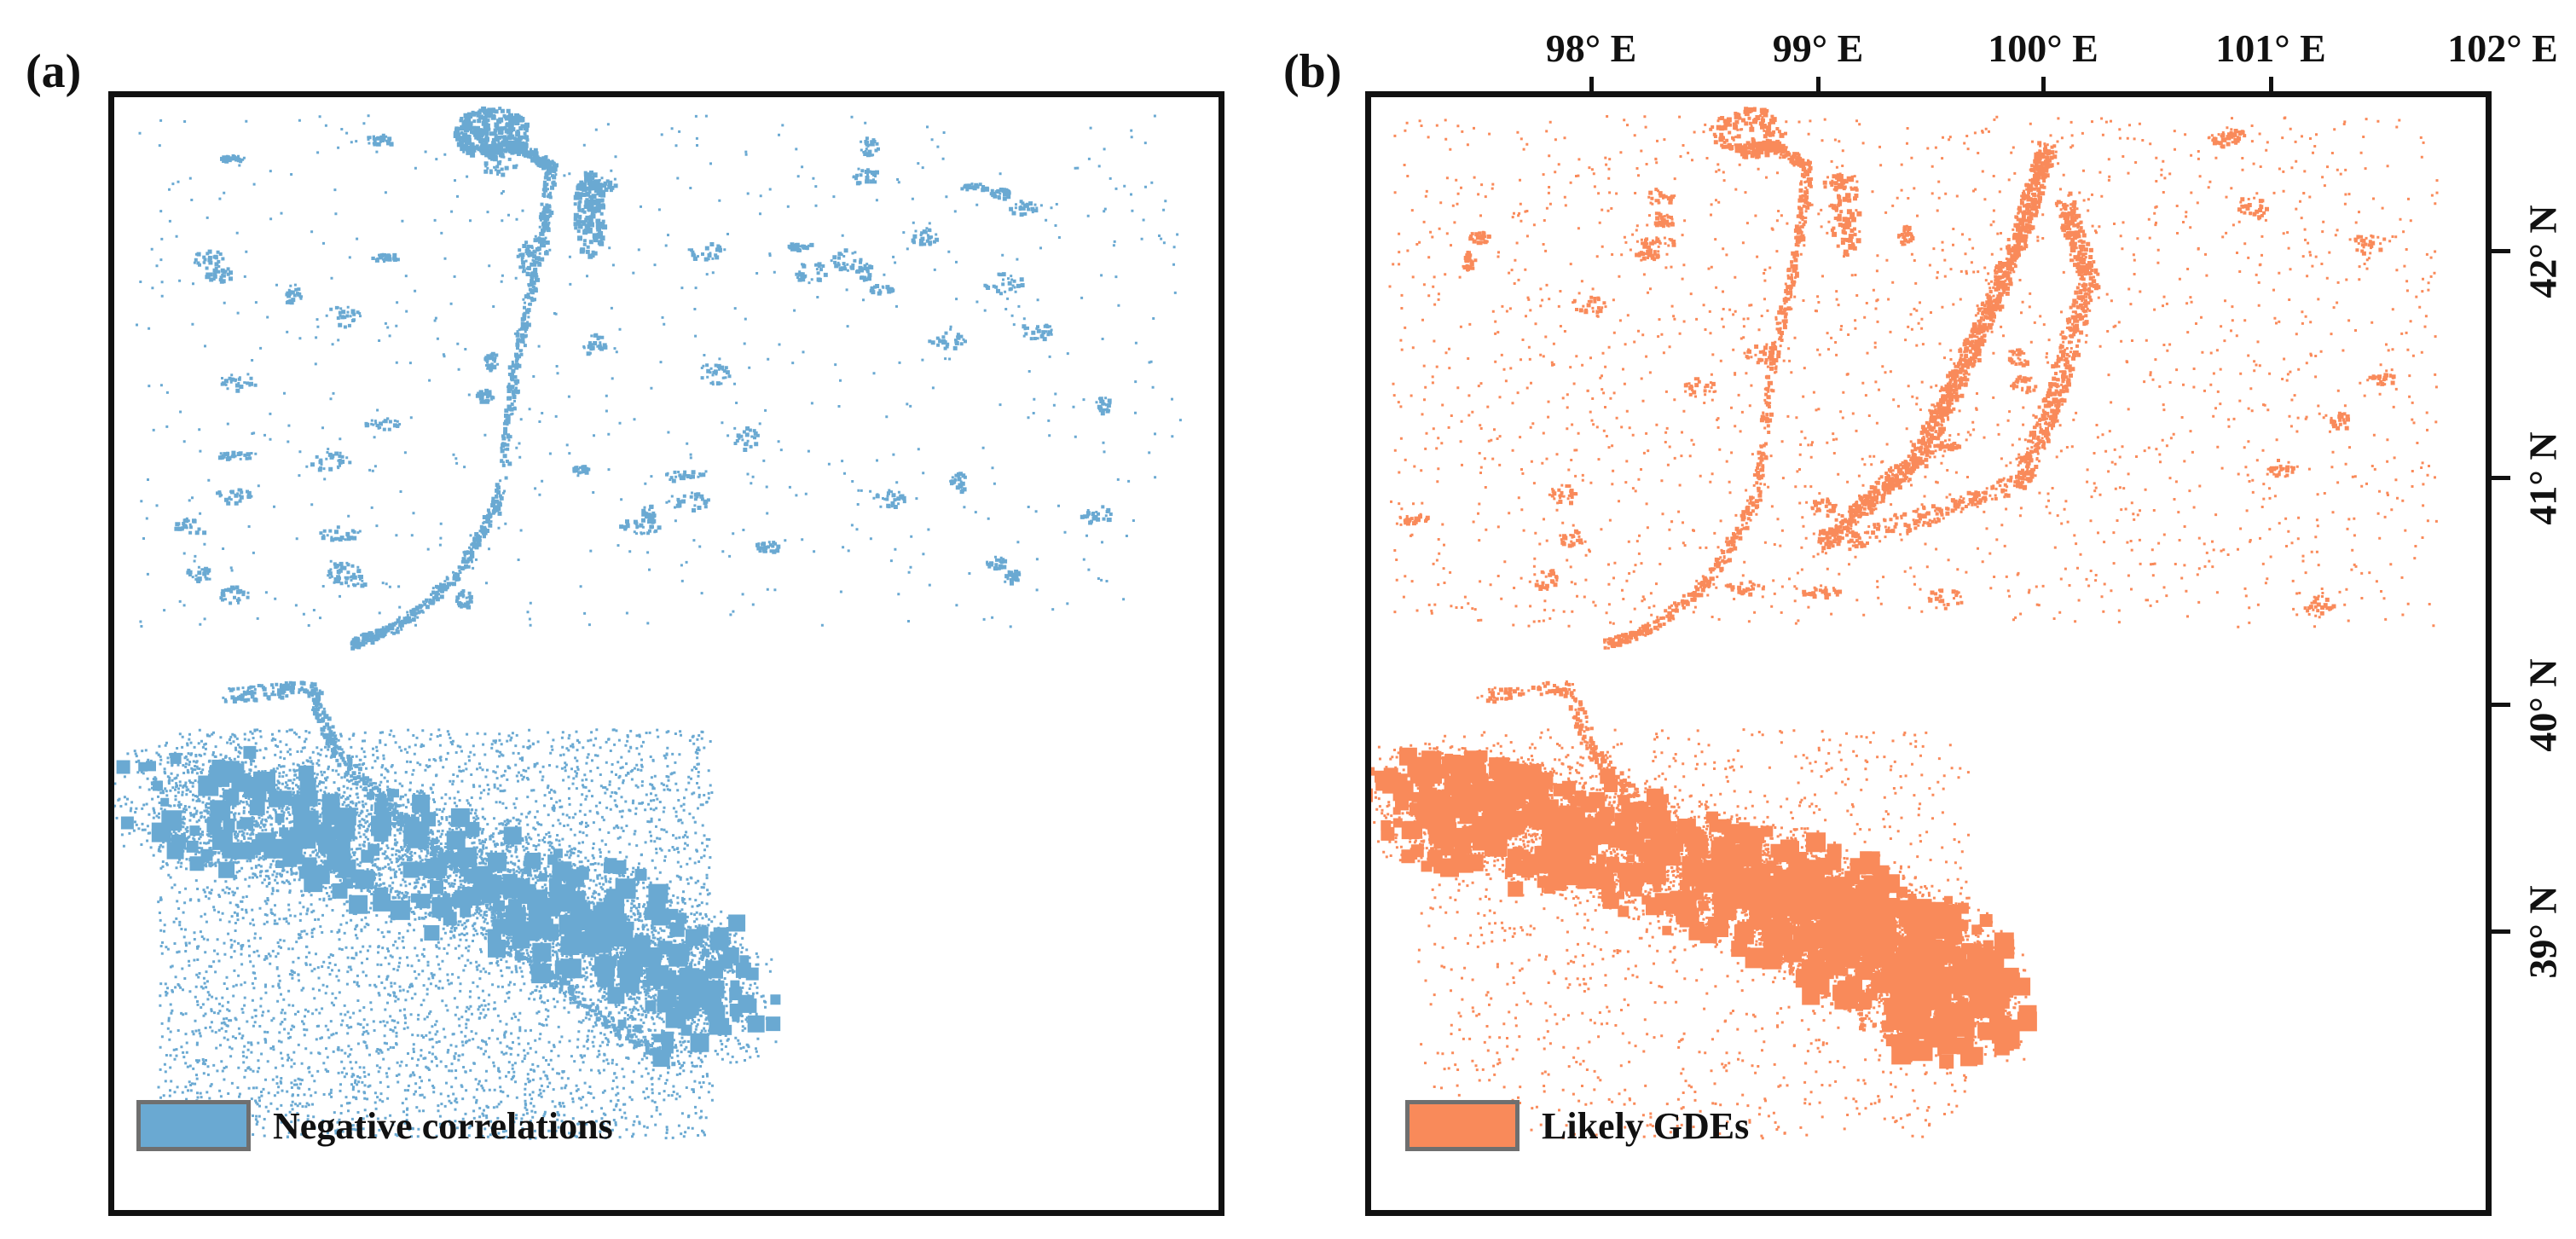 This screenshot has width=2576, height=1239. Describe the element at coordinates (1591, 48) in the screenshot. I see `lon-label-98: 98° E` at that location.